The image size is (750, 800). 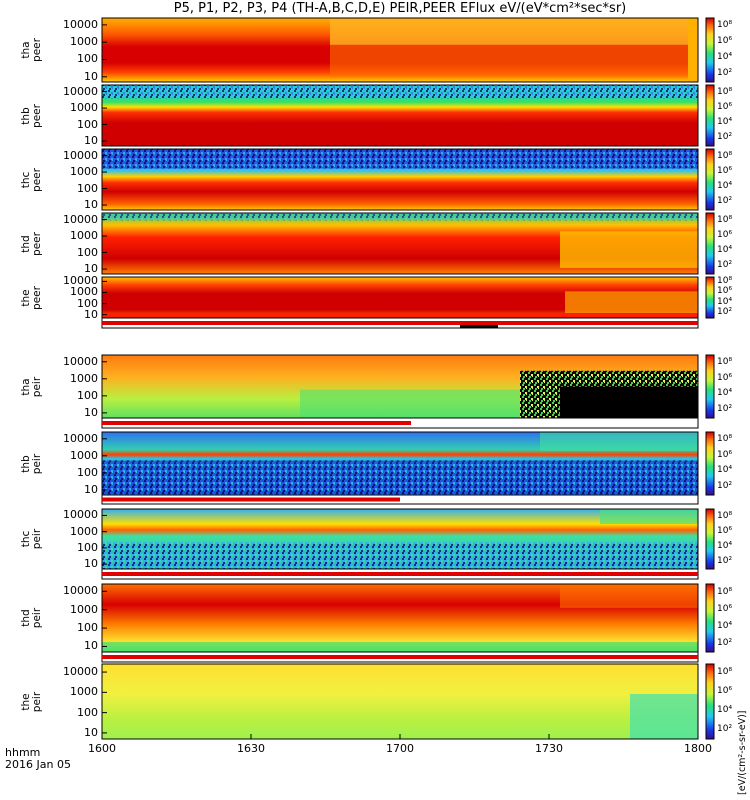 I want to click on x-tick-label: 1800, so click(x=698, y=748).